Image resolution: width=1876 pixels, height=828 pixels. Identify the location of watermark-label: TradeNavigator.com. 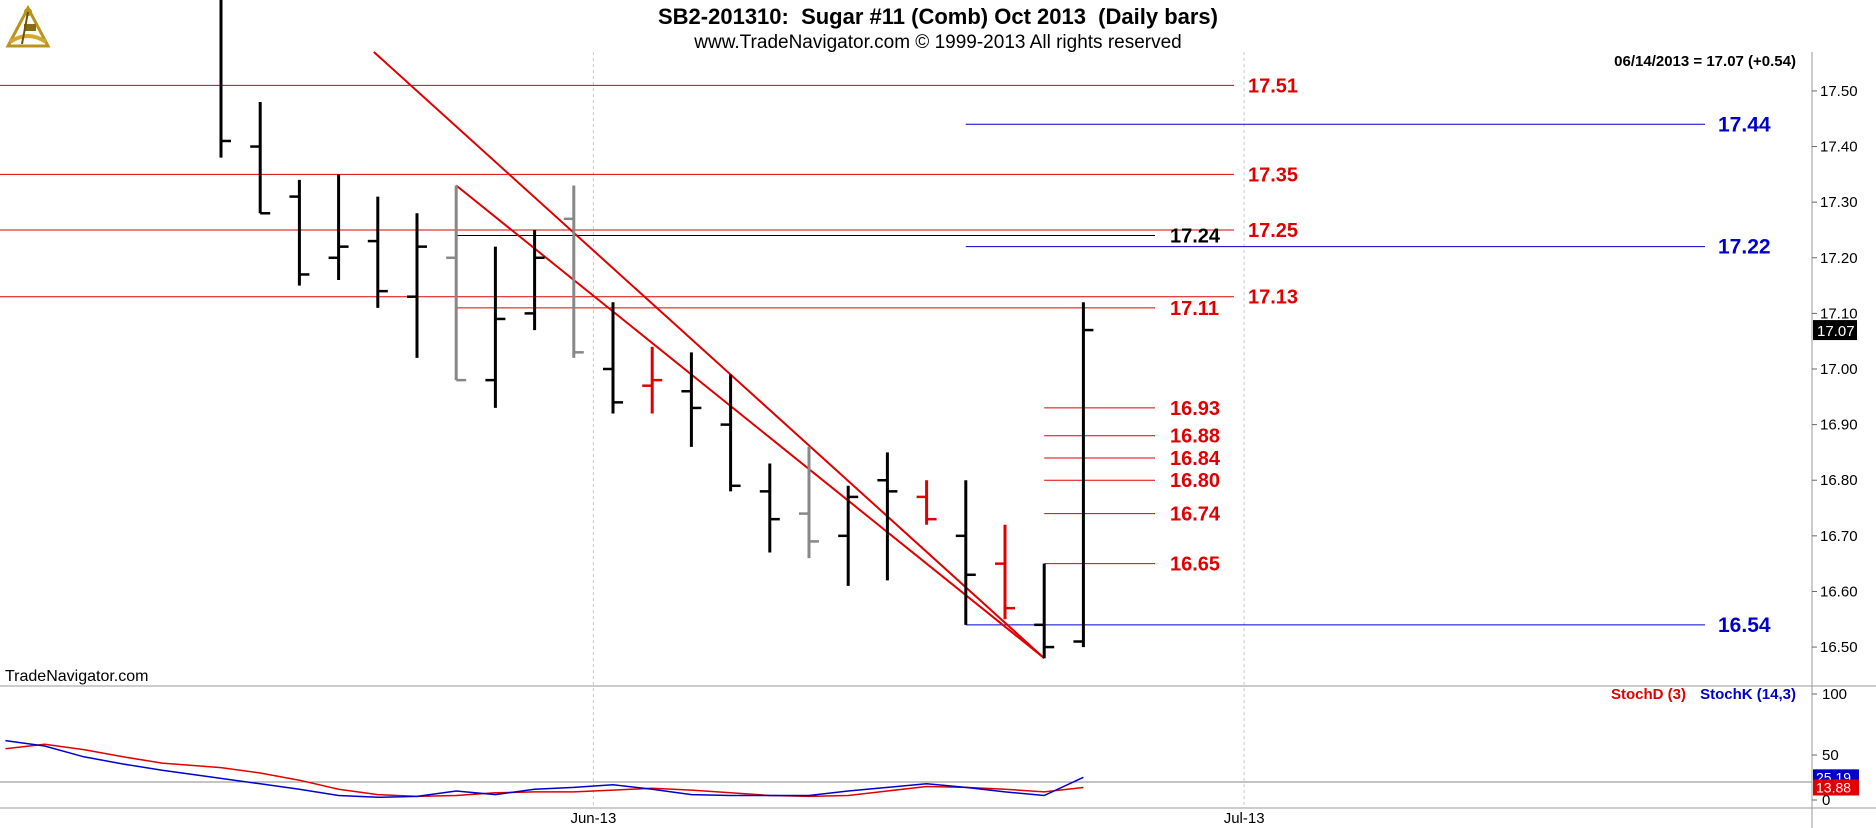
(77, 676).